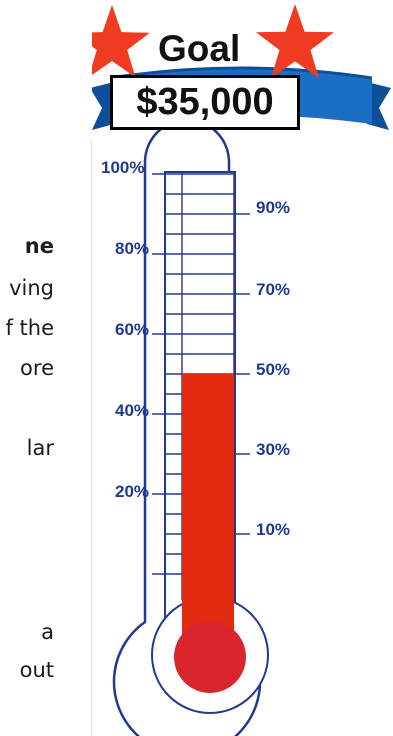  What do you see at coordinates (37, 368) in the screenshot?
I see `article-line: ore` at bounding box center [37, 368].